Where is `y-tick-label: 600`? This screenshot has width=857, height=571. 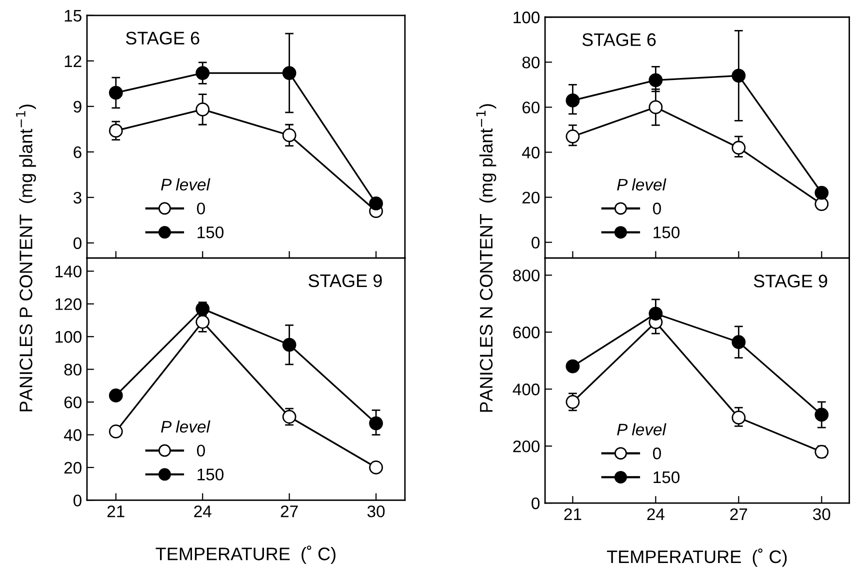 y-tick-label: 600 is located at coordinates (526, 332).